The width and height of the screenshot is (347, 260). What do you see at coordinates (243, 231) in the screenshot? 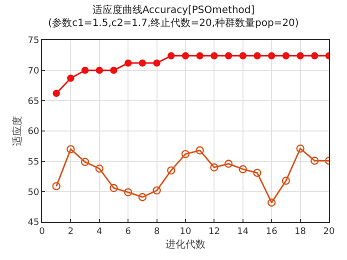
I see `x-tick-label: 14` at bounding box center [243, 231].